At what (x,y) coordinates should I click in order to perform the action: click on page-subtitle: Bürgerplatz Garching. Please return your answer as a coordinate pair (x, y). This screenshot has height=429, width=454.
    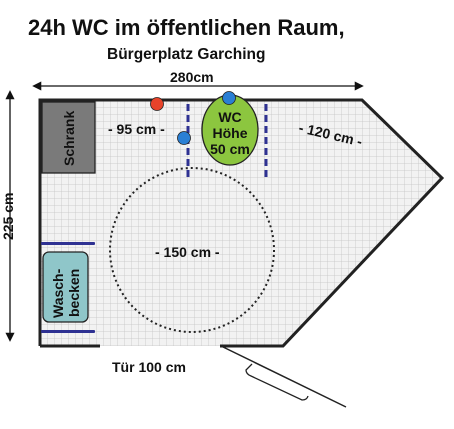
    Looking at the image, I should click on (186, 54).